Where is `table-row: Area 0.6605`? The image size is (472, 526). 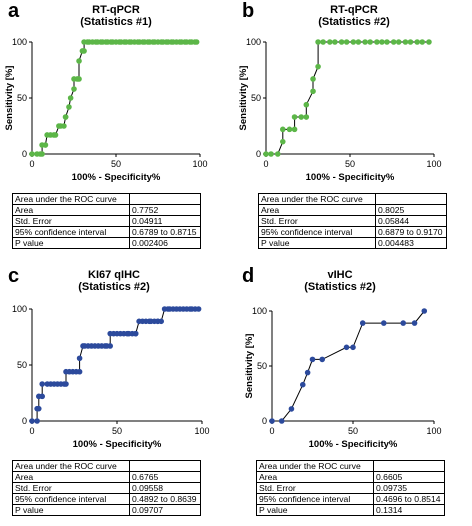 table-row: Area 0.6605 is located at coordinates (350, 477).